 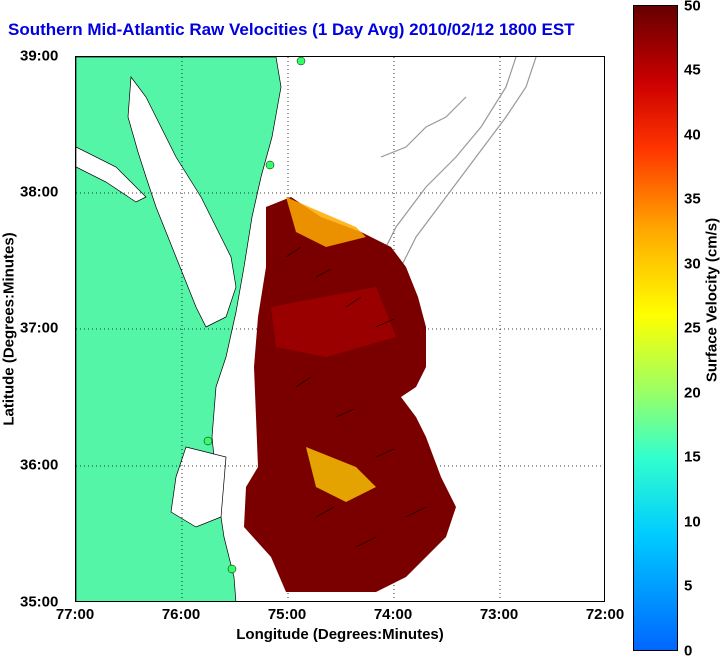 What do you see at coordinates (688, 651) in the screenshot?
I see `colorbar-tick: 0` at bounding box center [688, 651].